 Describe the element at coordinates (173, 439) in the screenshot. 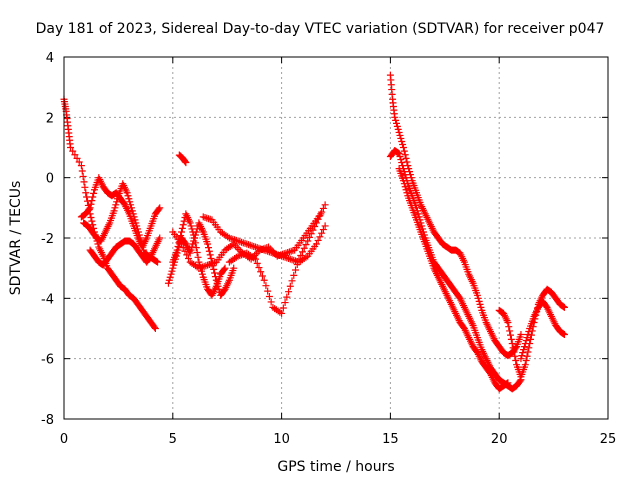

I see `x-tick-label: 5` at that location.